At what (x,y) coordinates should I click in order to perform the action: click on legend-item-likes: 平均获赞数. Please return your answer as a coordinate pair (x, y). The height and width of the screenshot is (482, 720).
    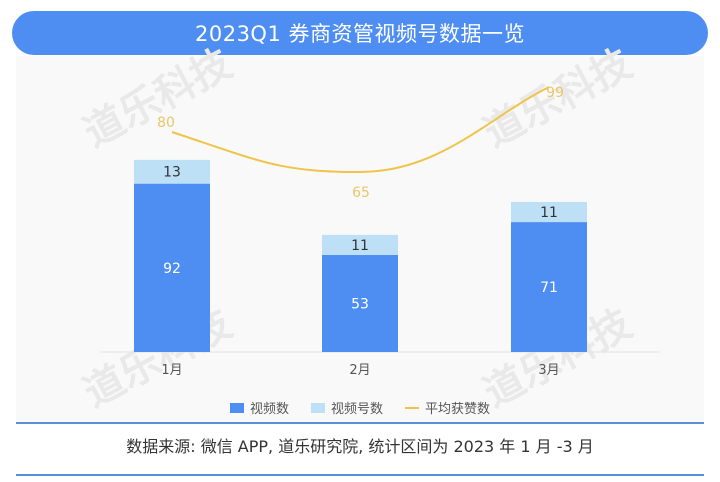
    Looking at the image, I should click on (447, 407).